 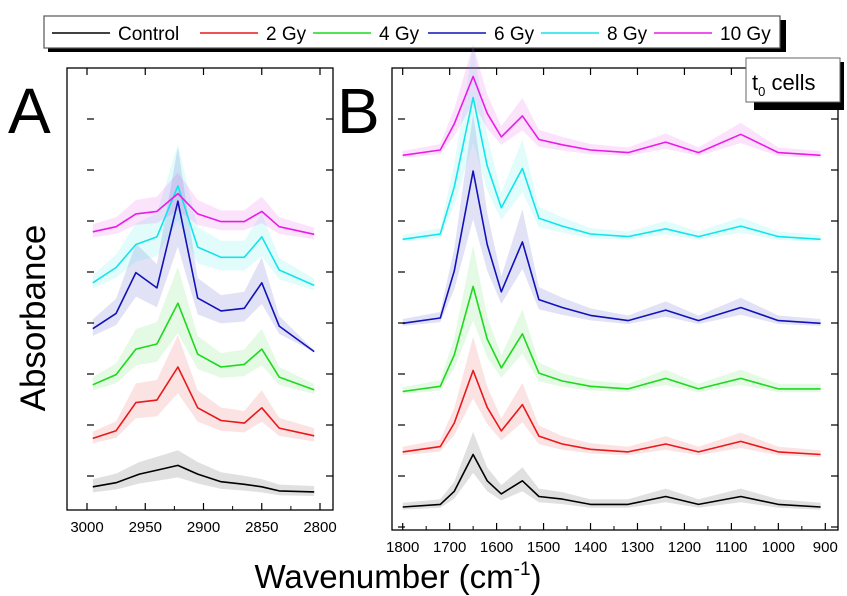 I want to click on panel-a-band-6-gy, so click(x=203, y=249).